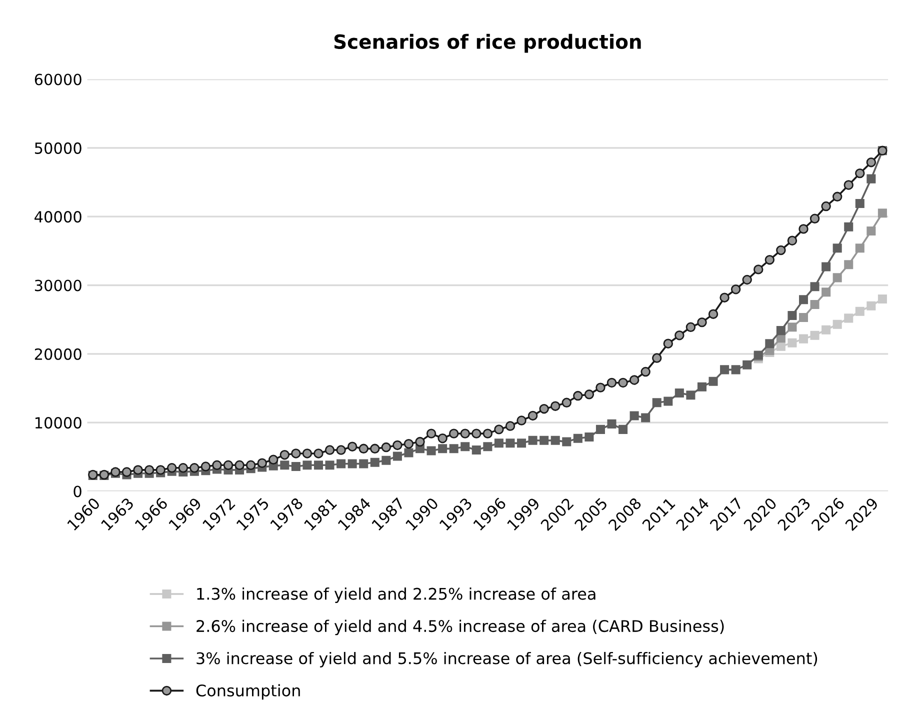  What do you see at coordinates (396, 595) in the screenshot?
I see `legend-label: 1.3% increase of yield and 2.25% increase of area` at bounding box center [396, 595].